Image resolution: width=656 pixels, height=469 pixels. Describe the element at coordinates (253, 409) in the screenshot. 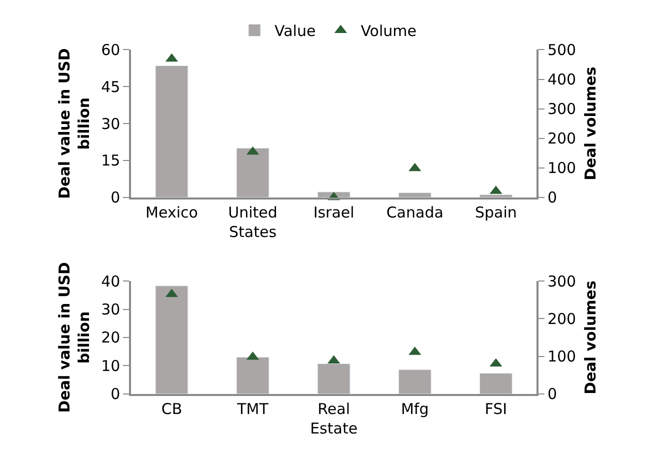

I see `x-tick-label: TMT` at that location.